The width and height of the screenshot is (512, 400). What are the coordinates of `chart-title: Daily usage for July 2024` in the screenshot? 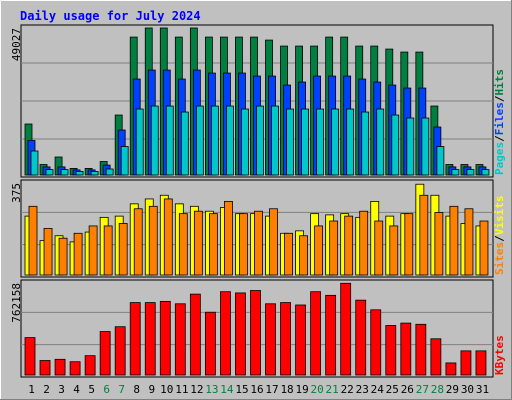 It's located at (110, 16).